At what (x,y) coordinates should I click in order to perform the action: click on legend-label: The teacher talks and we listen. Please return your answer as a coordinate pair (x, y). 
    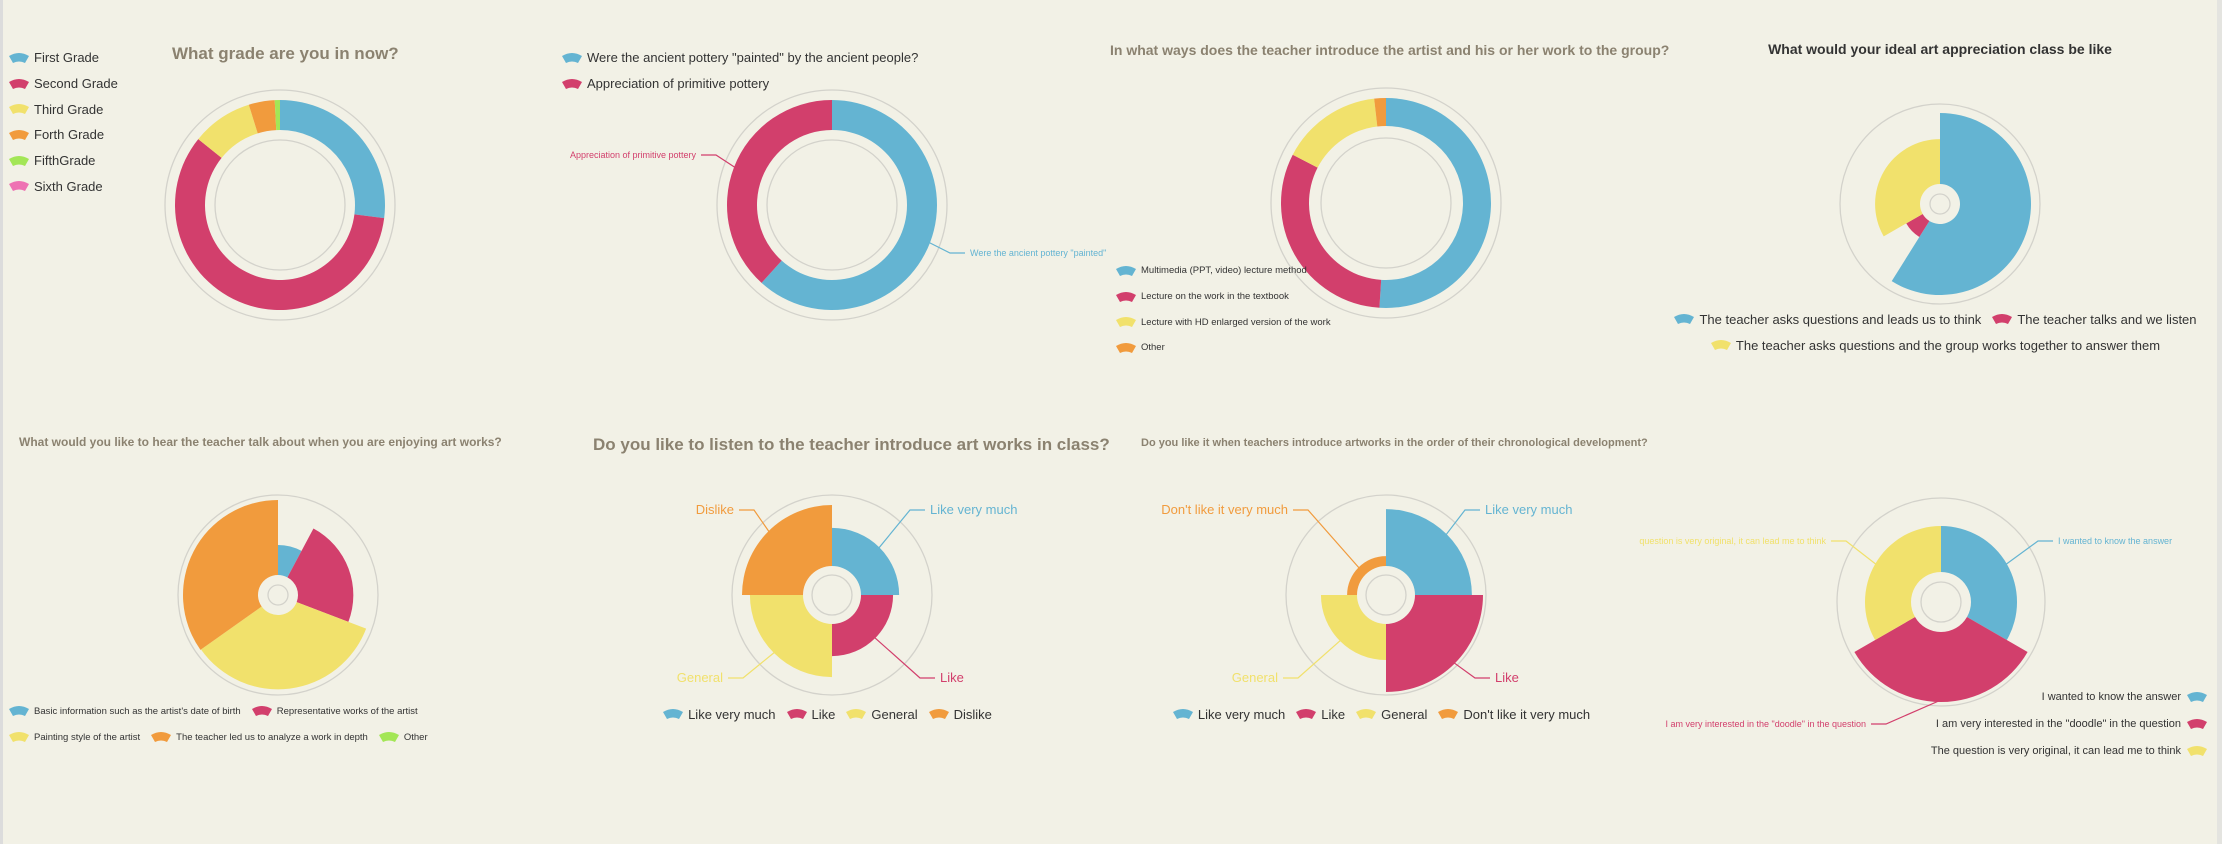
    Looking at the image, I should click on (2107, 319).